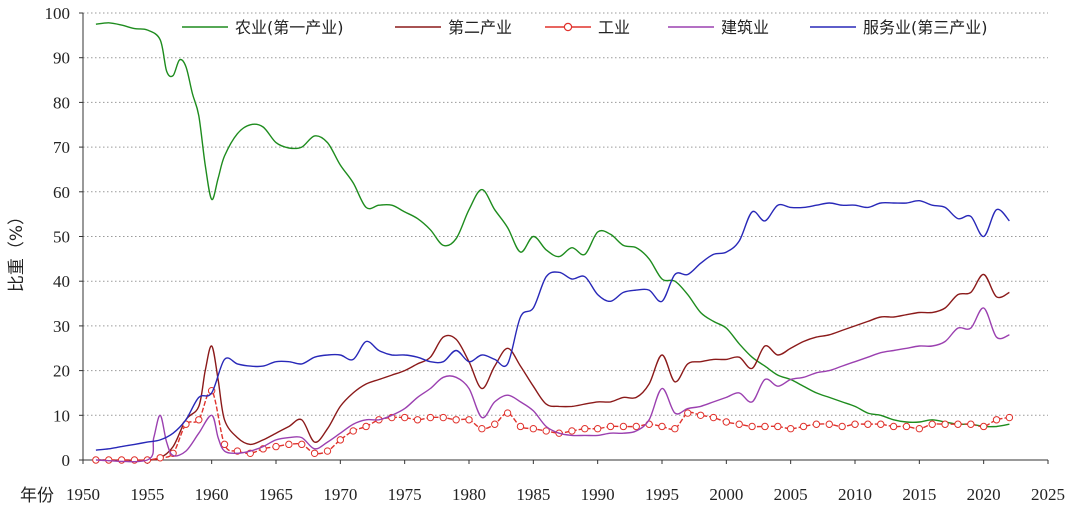 This screenshot has width=1080, height=512. What do you see at coordinates (469, 494) in the screenshot?
I see `x-tick-label: 1980` at bounding box center [469, 494].